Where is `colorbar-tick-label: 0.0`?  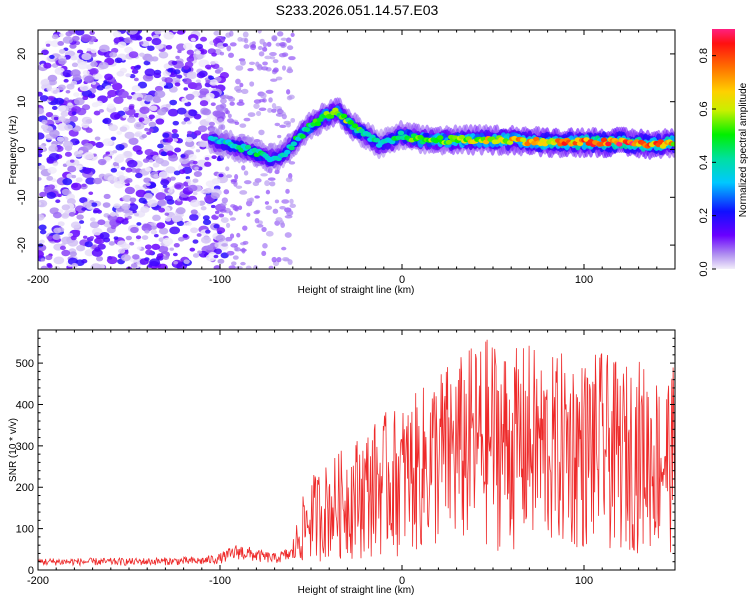 colorbar-tick-label: 0.0 is located at coordinates (704, 268).